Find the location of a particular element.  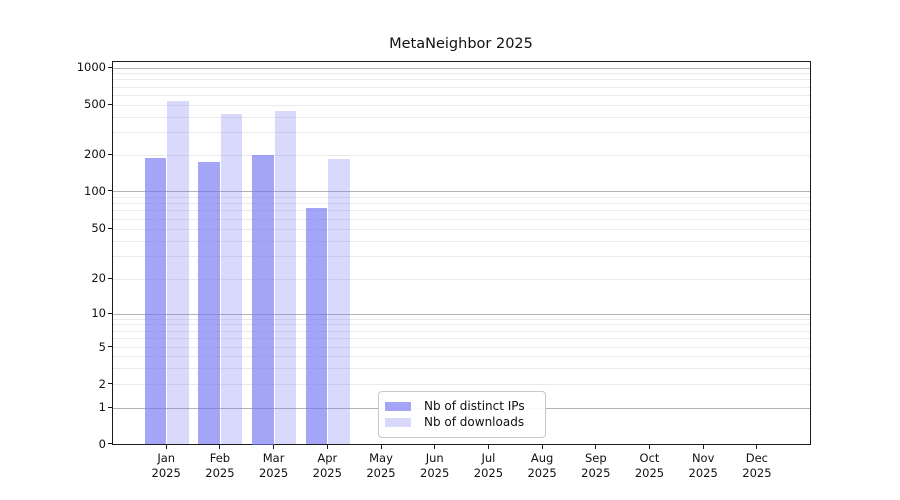

legend-entry-downloads: Nb of downloads is located at coordinates (460, 423).